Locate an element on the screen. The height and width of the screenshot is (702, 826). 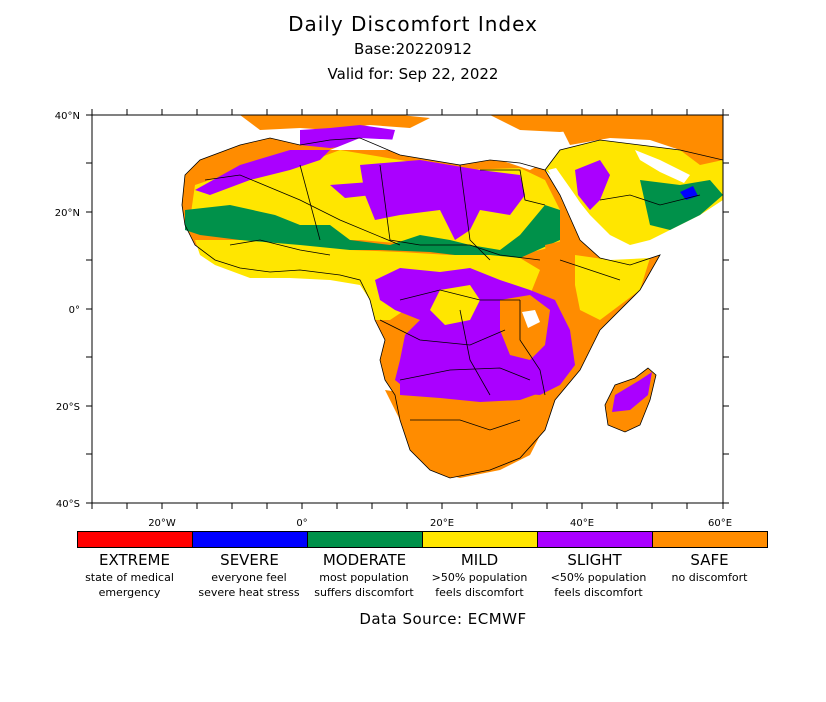
legend-desc-moderate-1: most population is located at coordinates (364, 577).